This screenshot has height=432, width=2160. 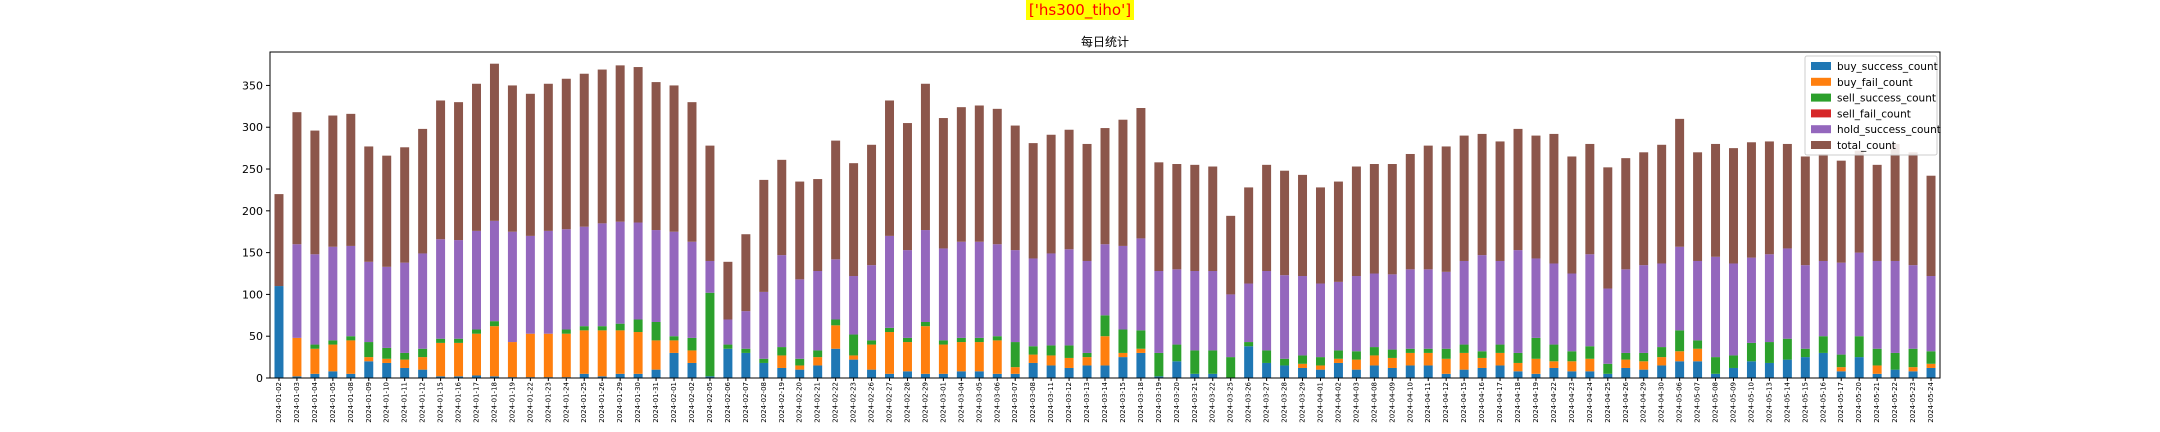 What do you see at coordinates (818, 402) in the screenshot?
I see `x-tick-label: 2024-02-21` at bounding box center [818, 402].